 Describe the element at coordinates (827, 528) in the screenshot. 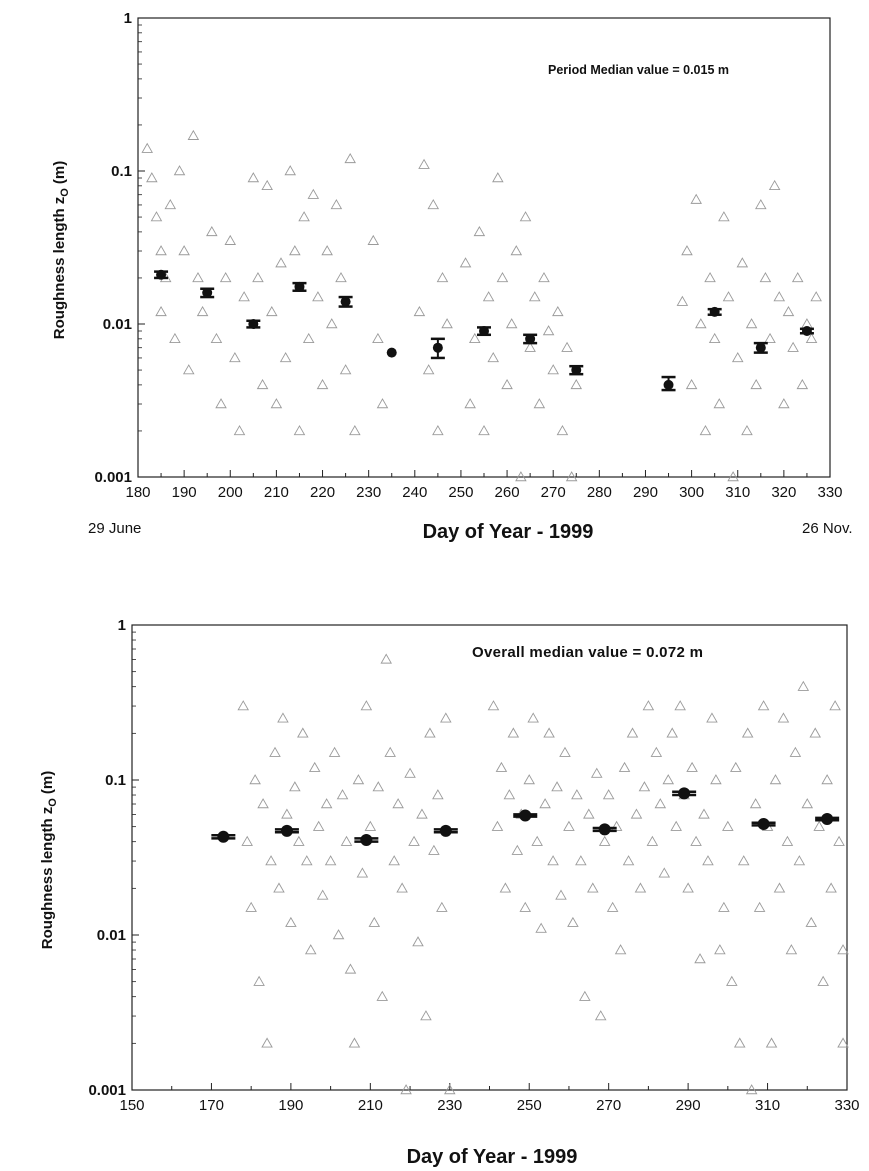

I see `top-chart-end-date-label: 26 Nov.` at that location.